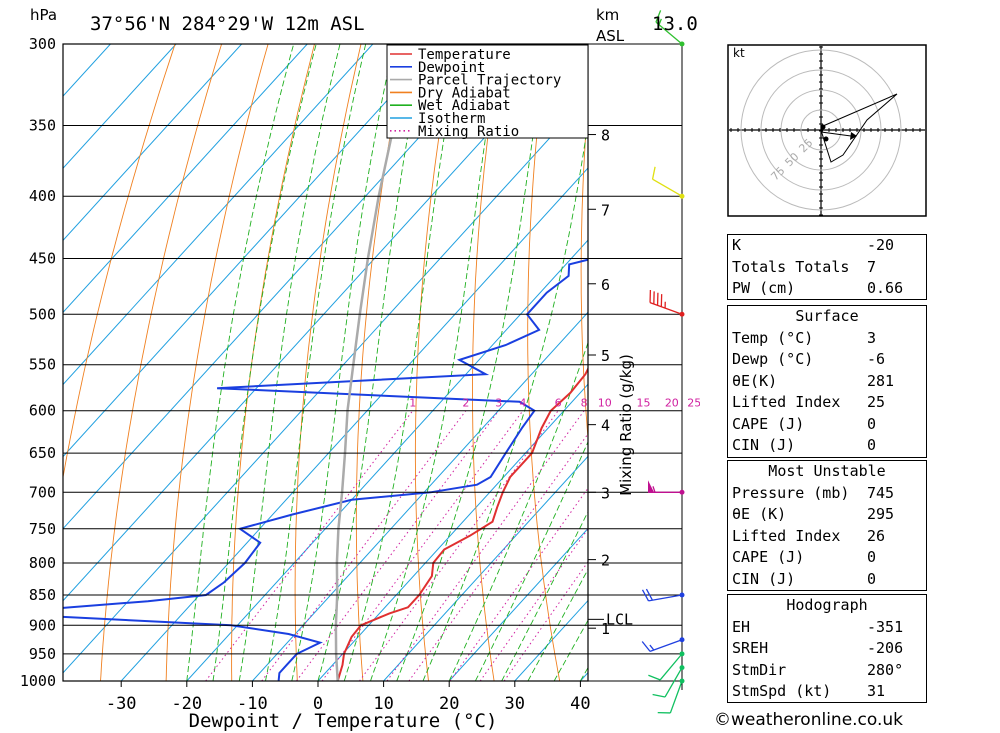 The image size is (1000, 733). What do you see at coordinates (465, 403) in the screenshot?
I see `mixing-ratio-label: 2` at bounding box center [465, 403].